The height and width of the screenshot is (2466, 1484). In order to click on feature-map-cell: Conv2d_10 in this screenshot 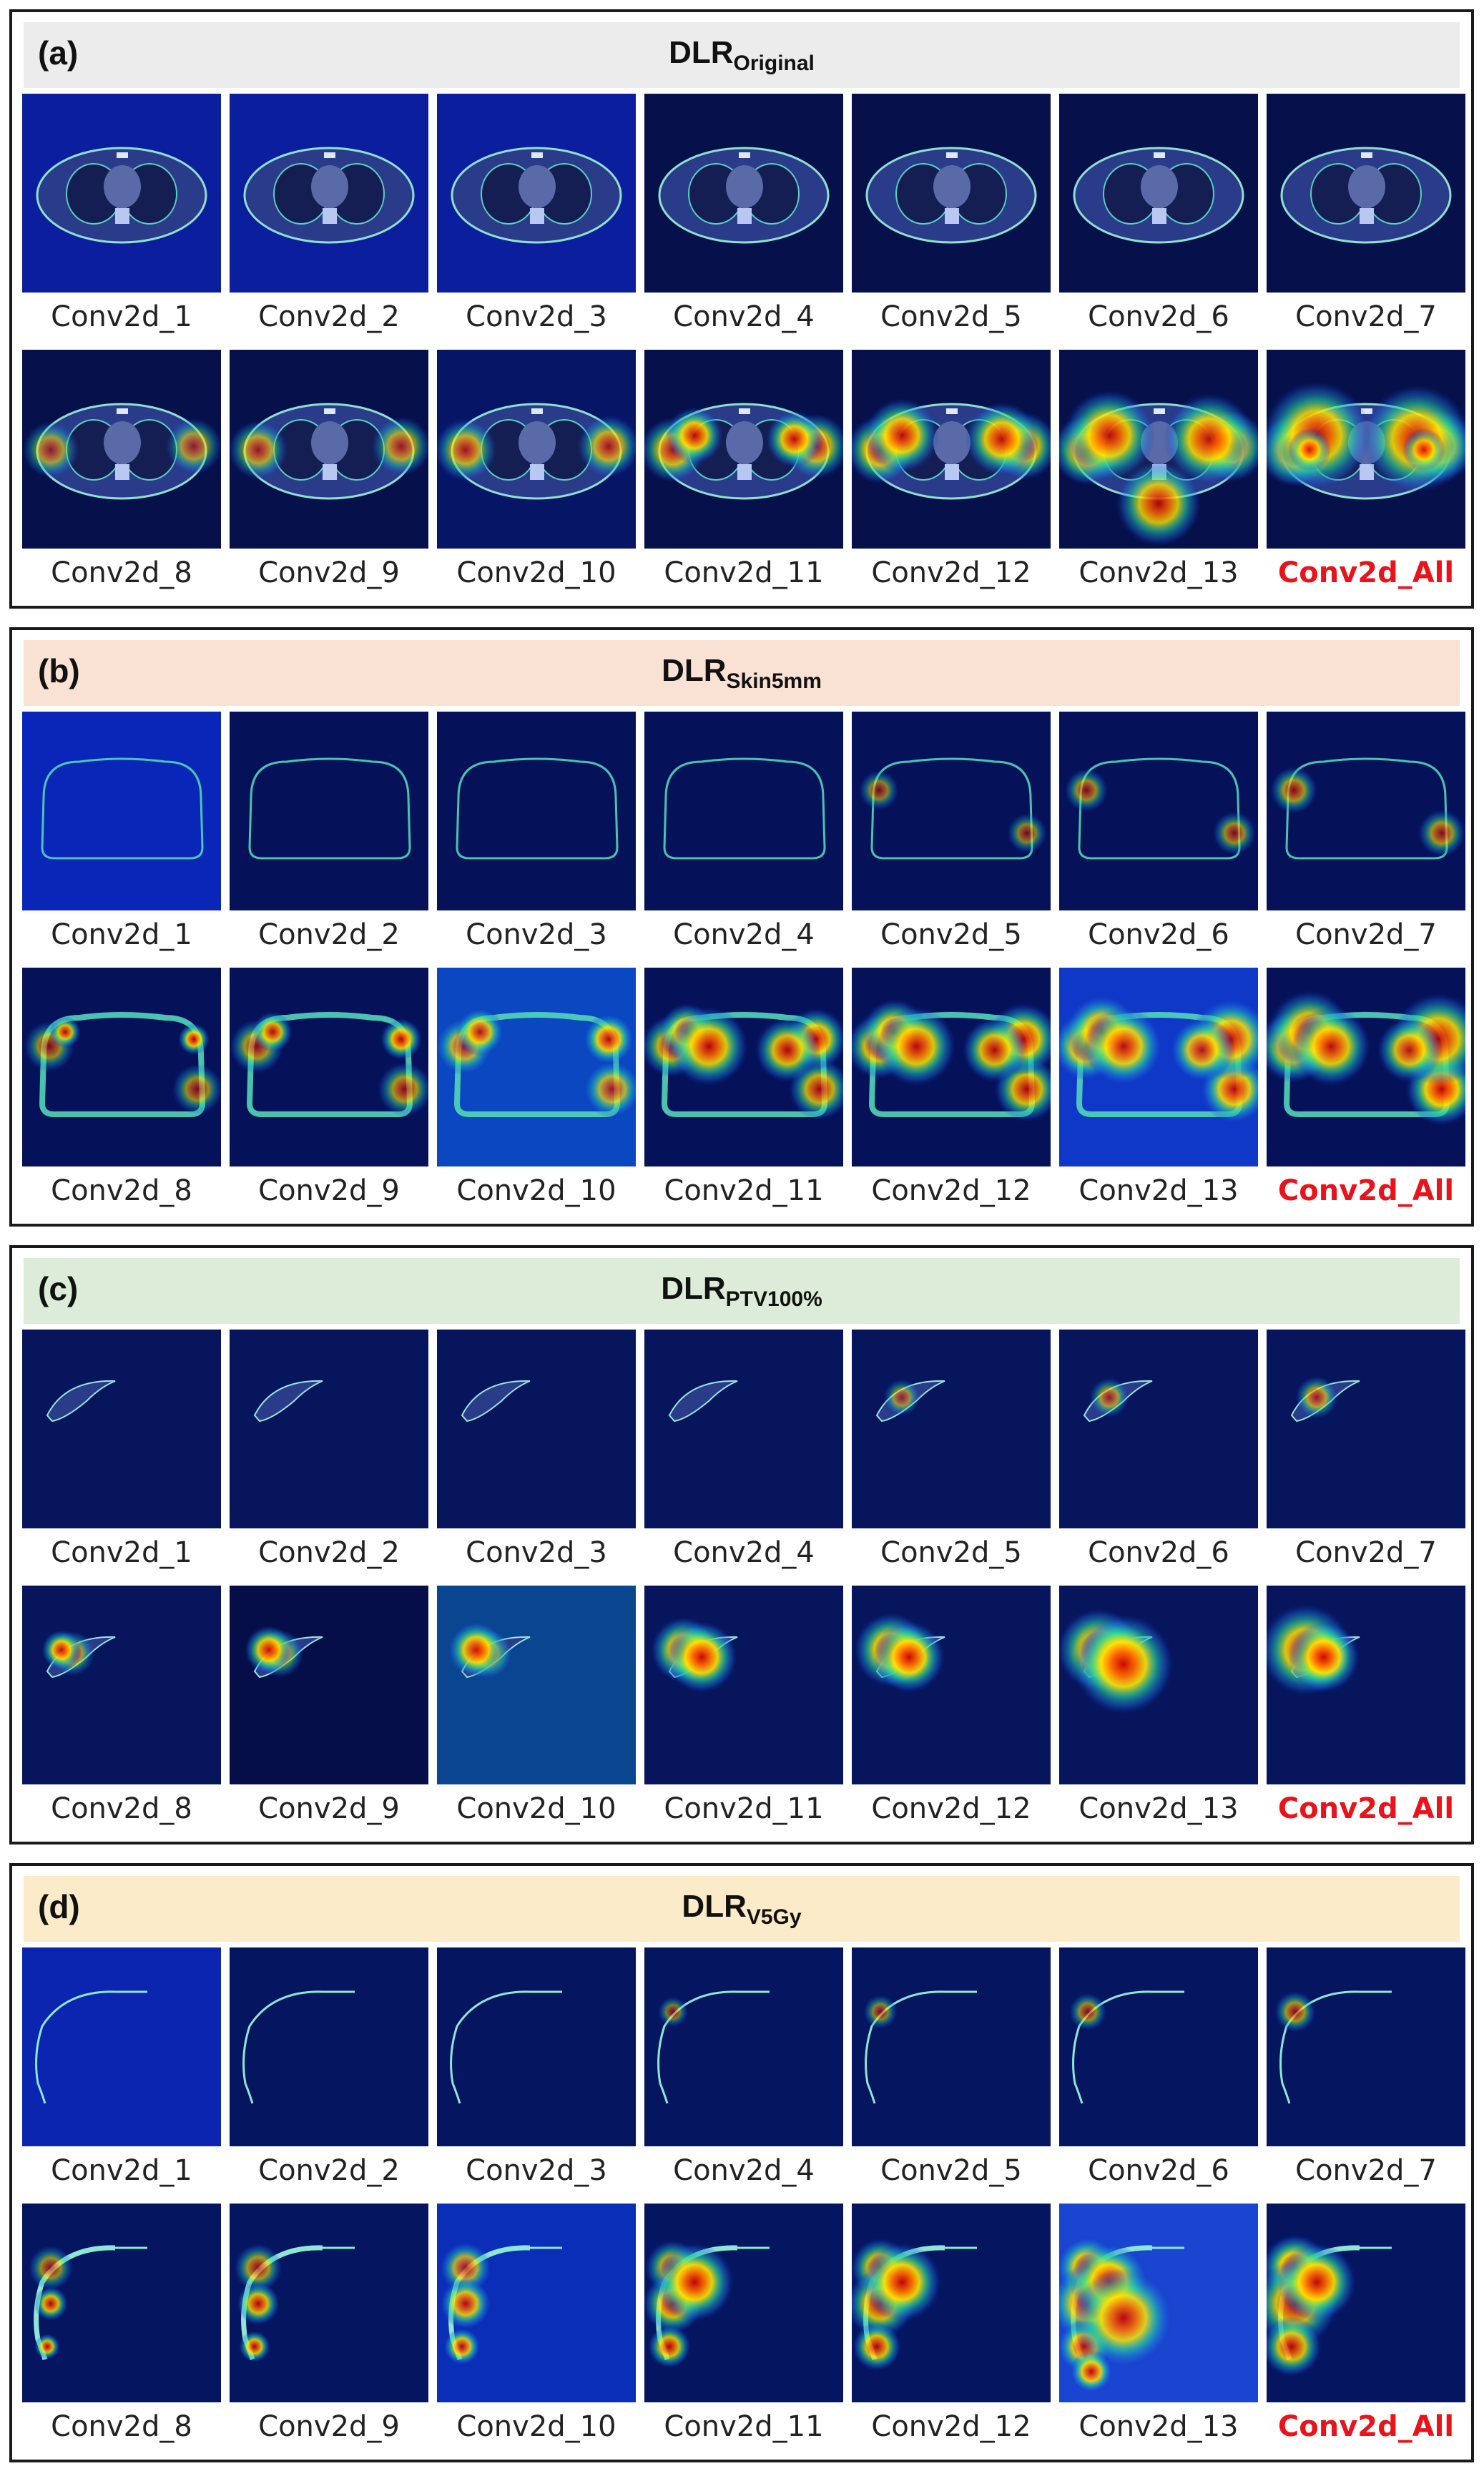, I will do `click(537, 2327)`.